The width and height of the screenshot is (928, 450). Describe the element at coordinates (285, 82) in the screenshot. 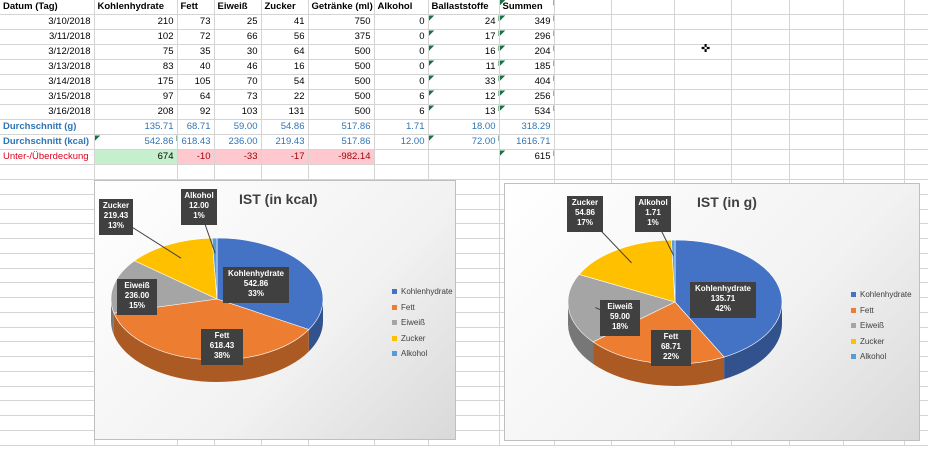

I see `cell: 54` at that location.